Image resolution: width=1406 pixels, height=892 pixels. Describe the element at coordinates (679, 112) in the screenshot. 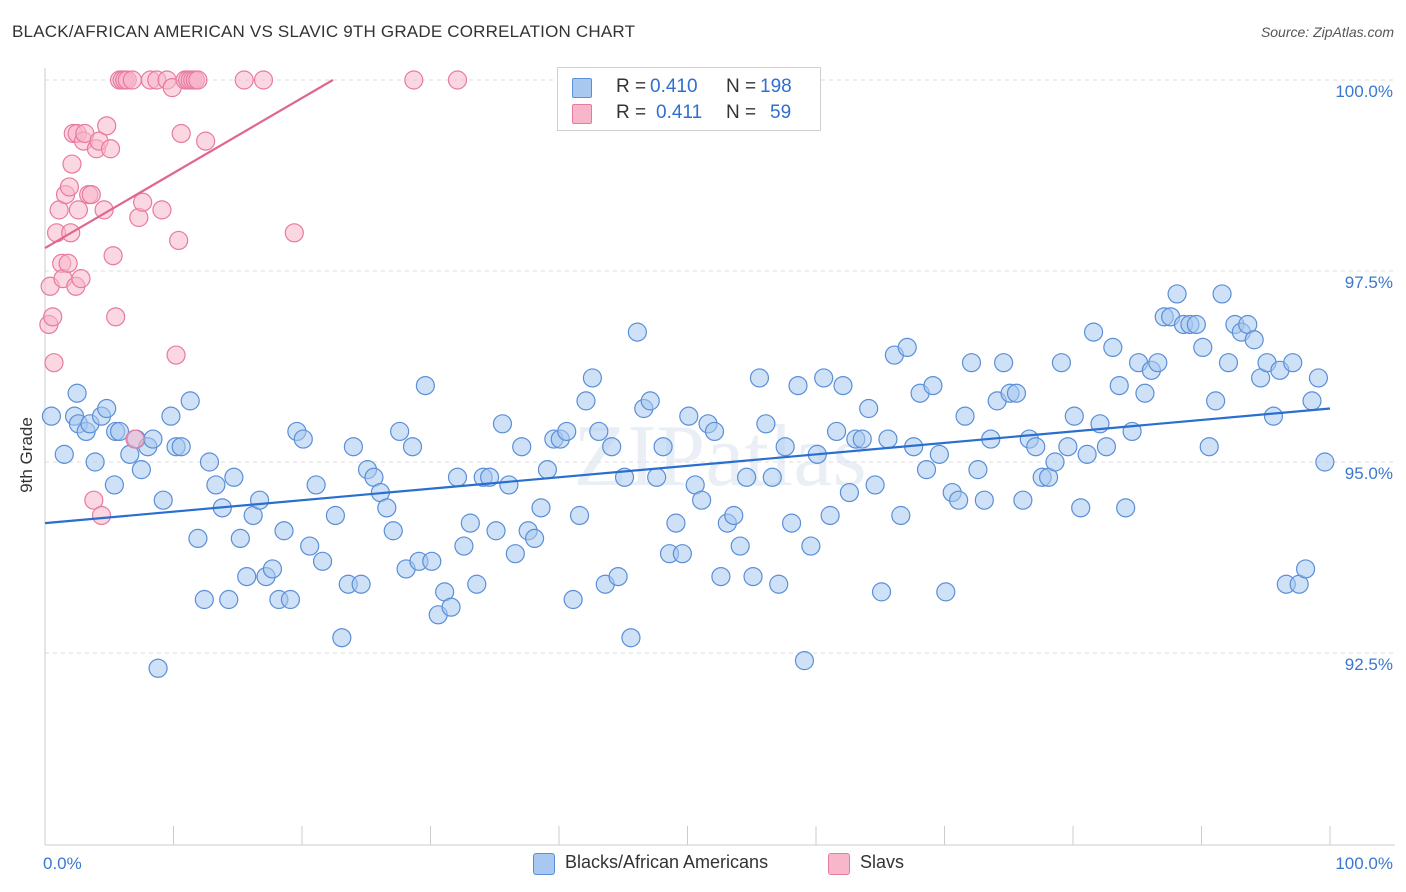

I see `legend-r-value: 0.411` at that location.